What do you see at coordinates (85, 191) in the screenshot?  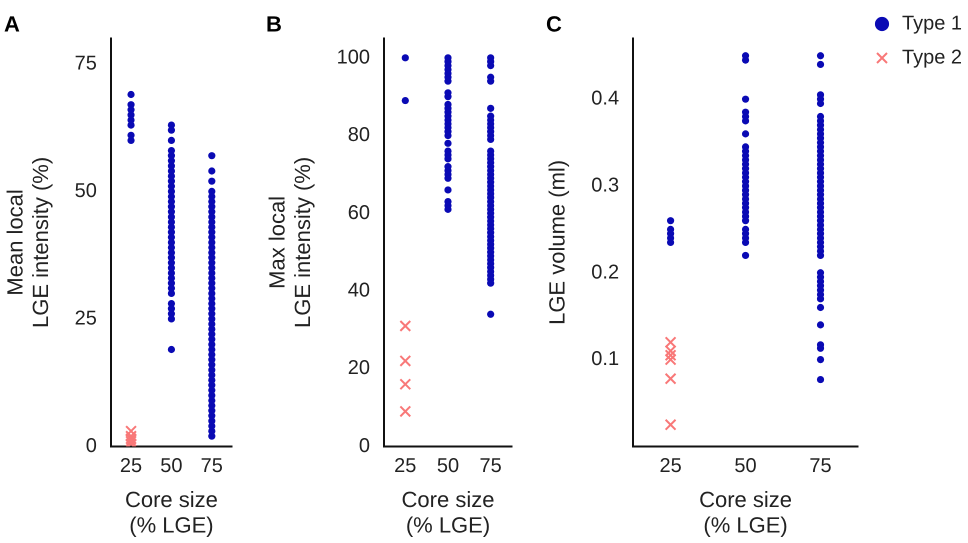 I see `y-tick-label: 50` at bounding box center [85, 191].